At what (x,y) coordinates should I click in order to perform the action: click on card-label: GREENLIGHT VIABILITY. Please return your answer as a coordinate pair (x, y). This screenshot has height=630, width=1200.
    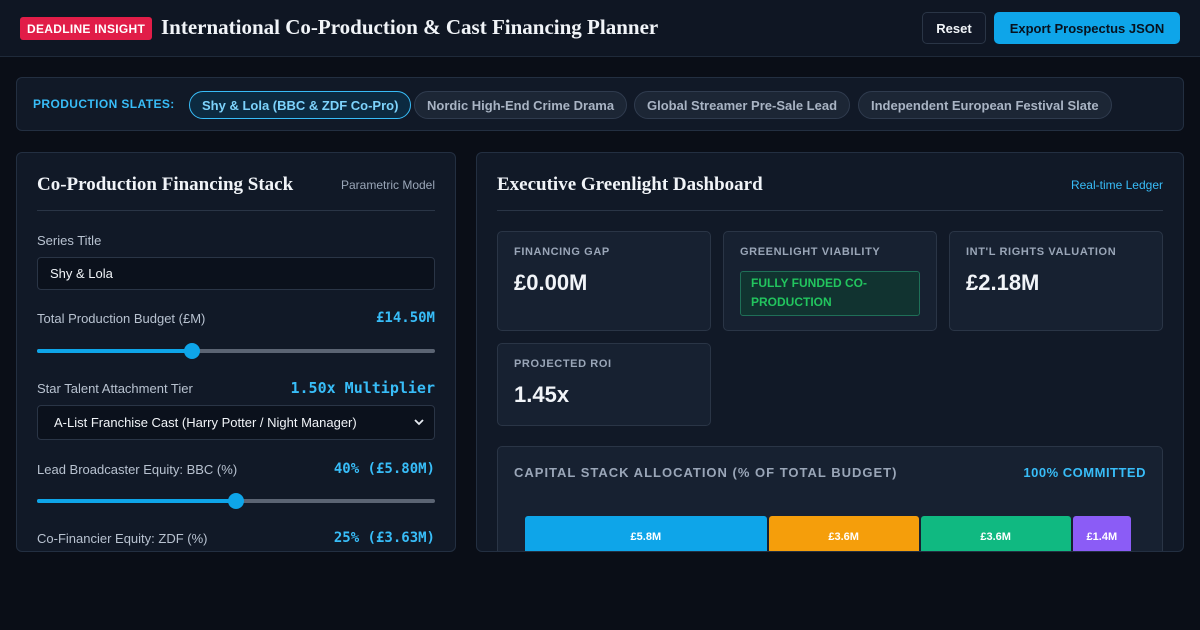
    Looking at the image, I should click on (810, 252).